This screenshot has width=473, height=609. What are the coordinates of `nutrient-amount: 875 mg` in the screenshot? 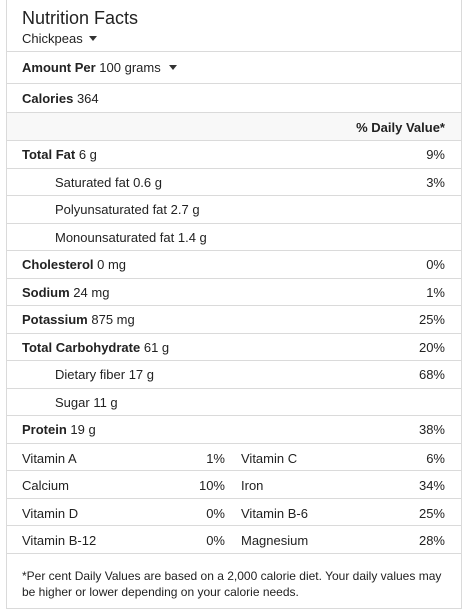 It's located at (113, 319).